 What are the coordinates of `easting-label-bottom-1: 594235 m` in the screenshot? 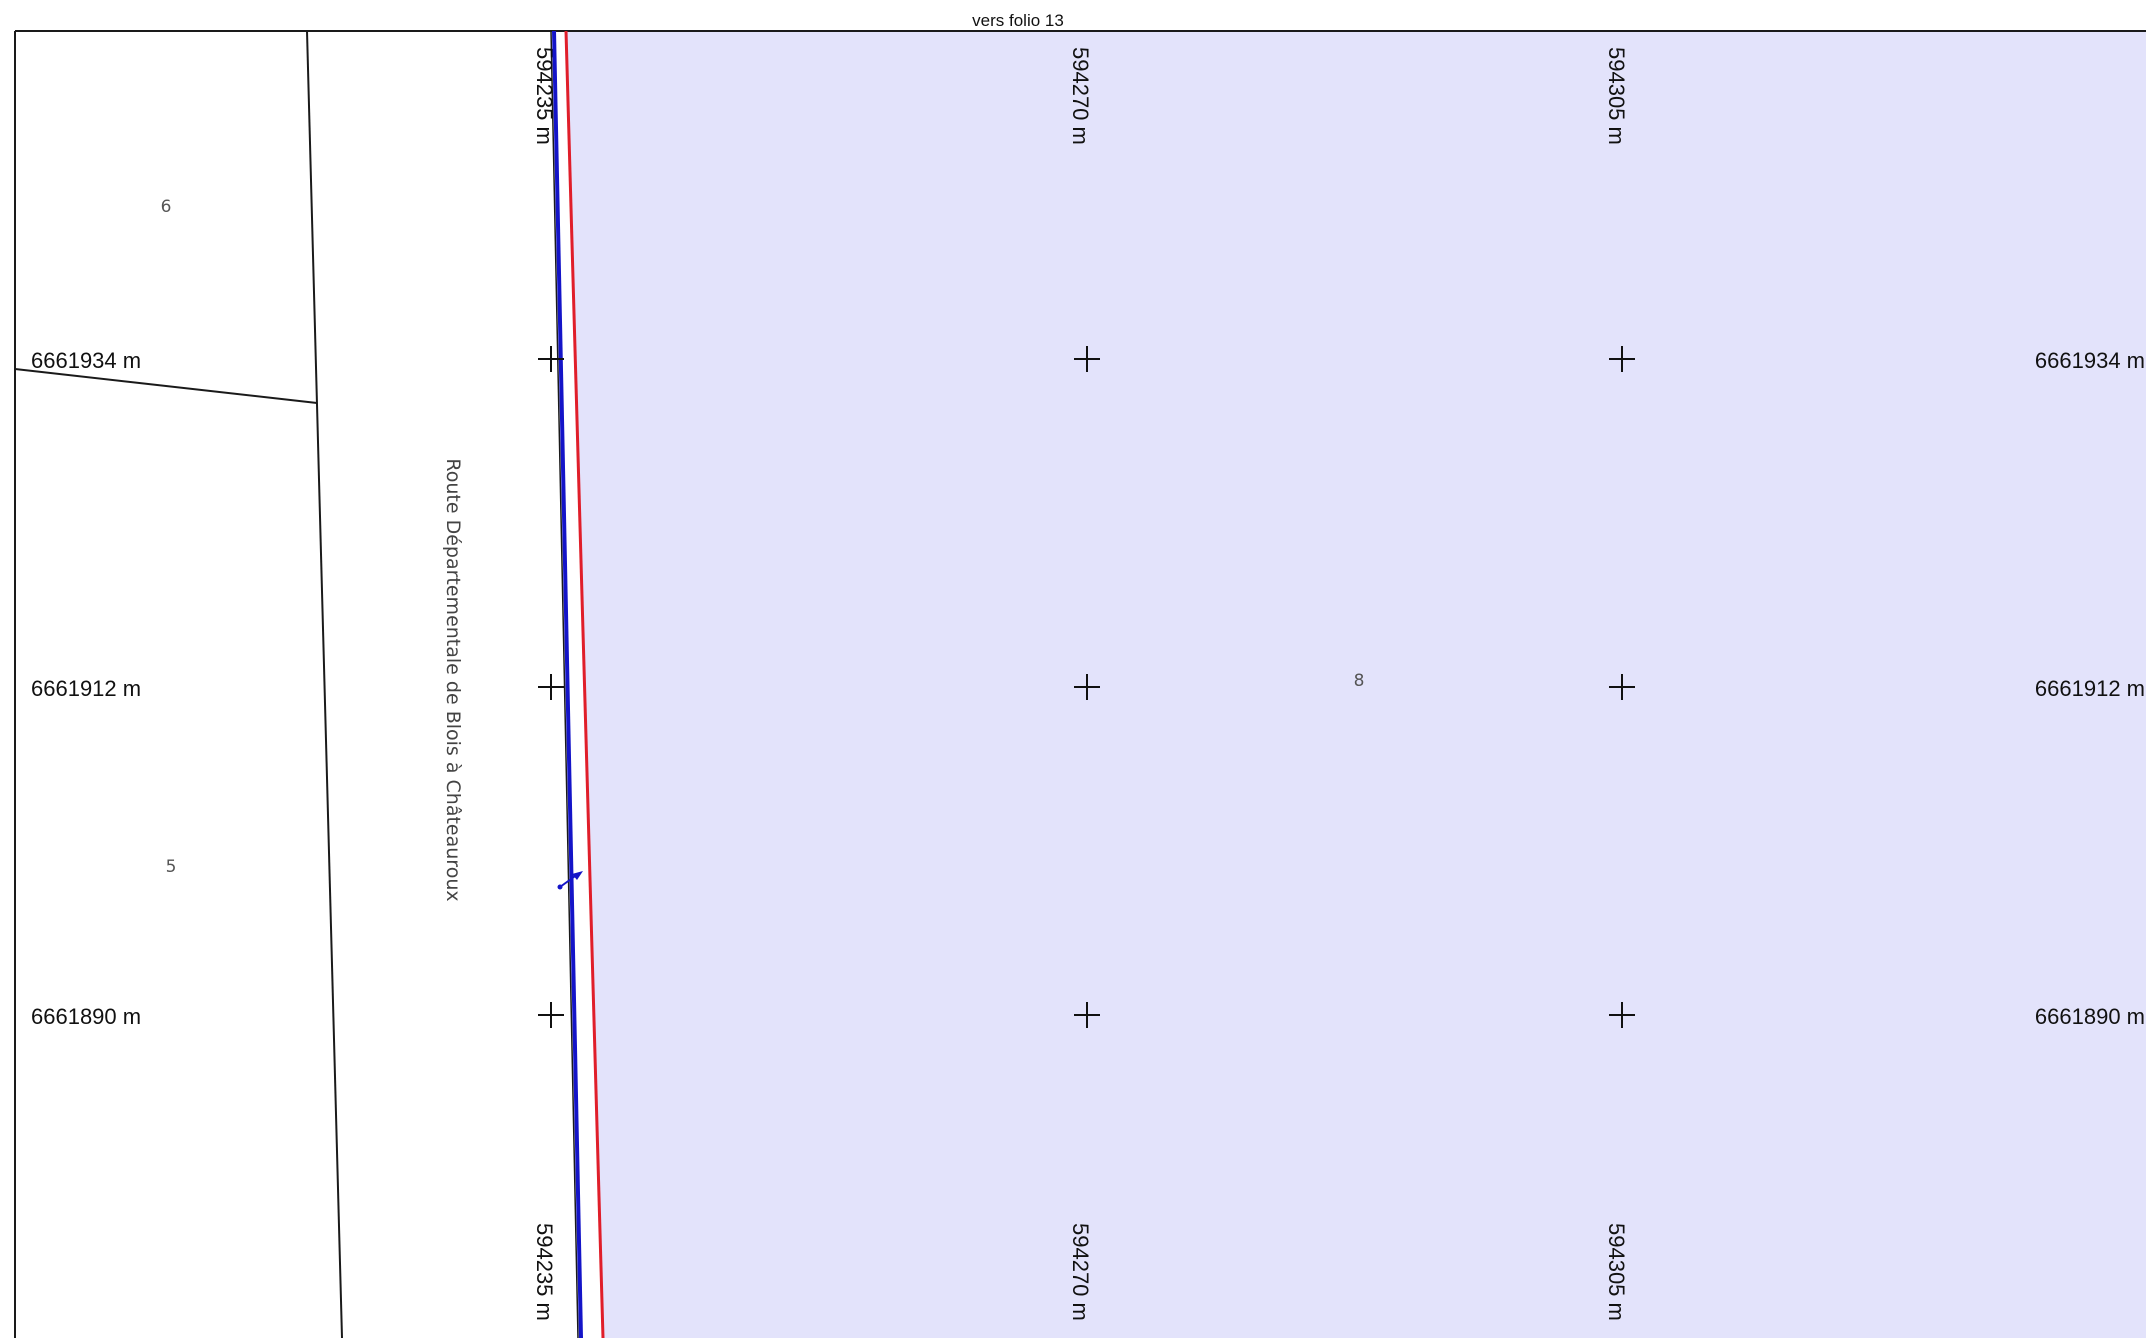 It's located at (544, 1272).